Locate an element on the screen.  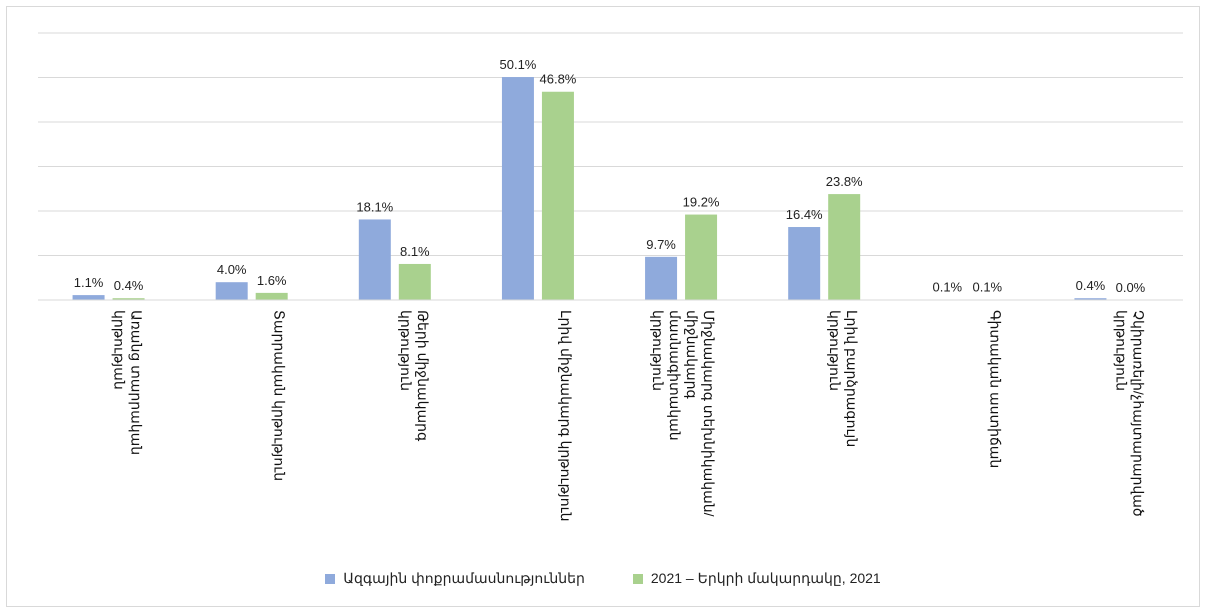
legend-item: 2021 – Երկրի մակարդակը, 2021 is located at coordinates (756, 578).